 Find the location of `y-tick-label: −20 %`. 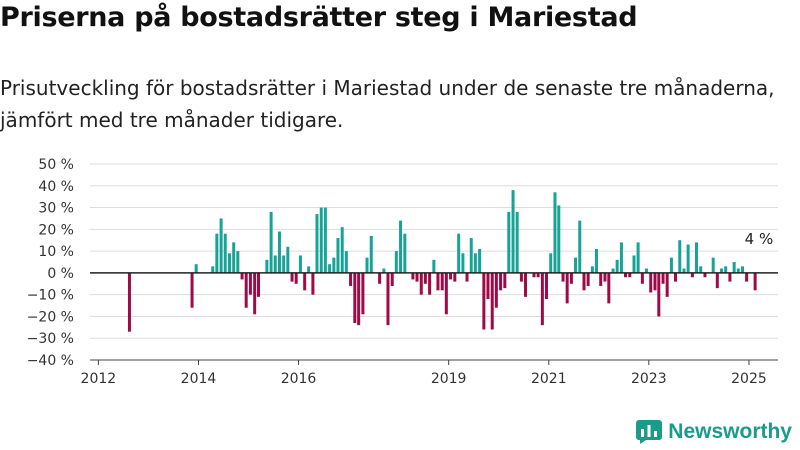

y-tick-label: −20 % is located at coordinates (50, 317).